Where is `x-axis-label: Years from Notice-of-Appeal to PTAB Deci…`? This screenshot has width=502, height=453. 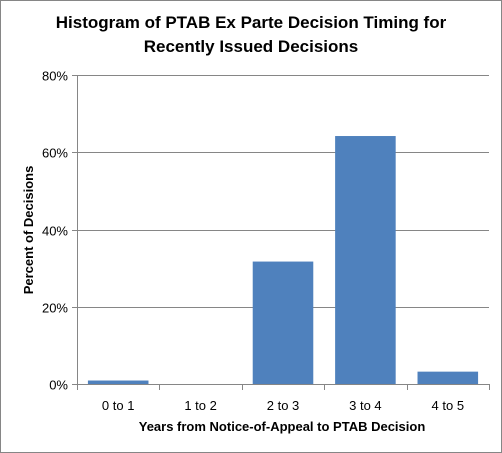
x-axis-label: Years from Notice-of-Appeal to PTAB Deci… is located at coordinates (282, 426).